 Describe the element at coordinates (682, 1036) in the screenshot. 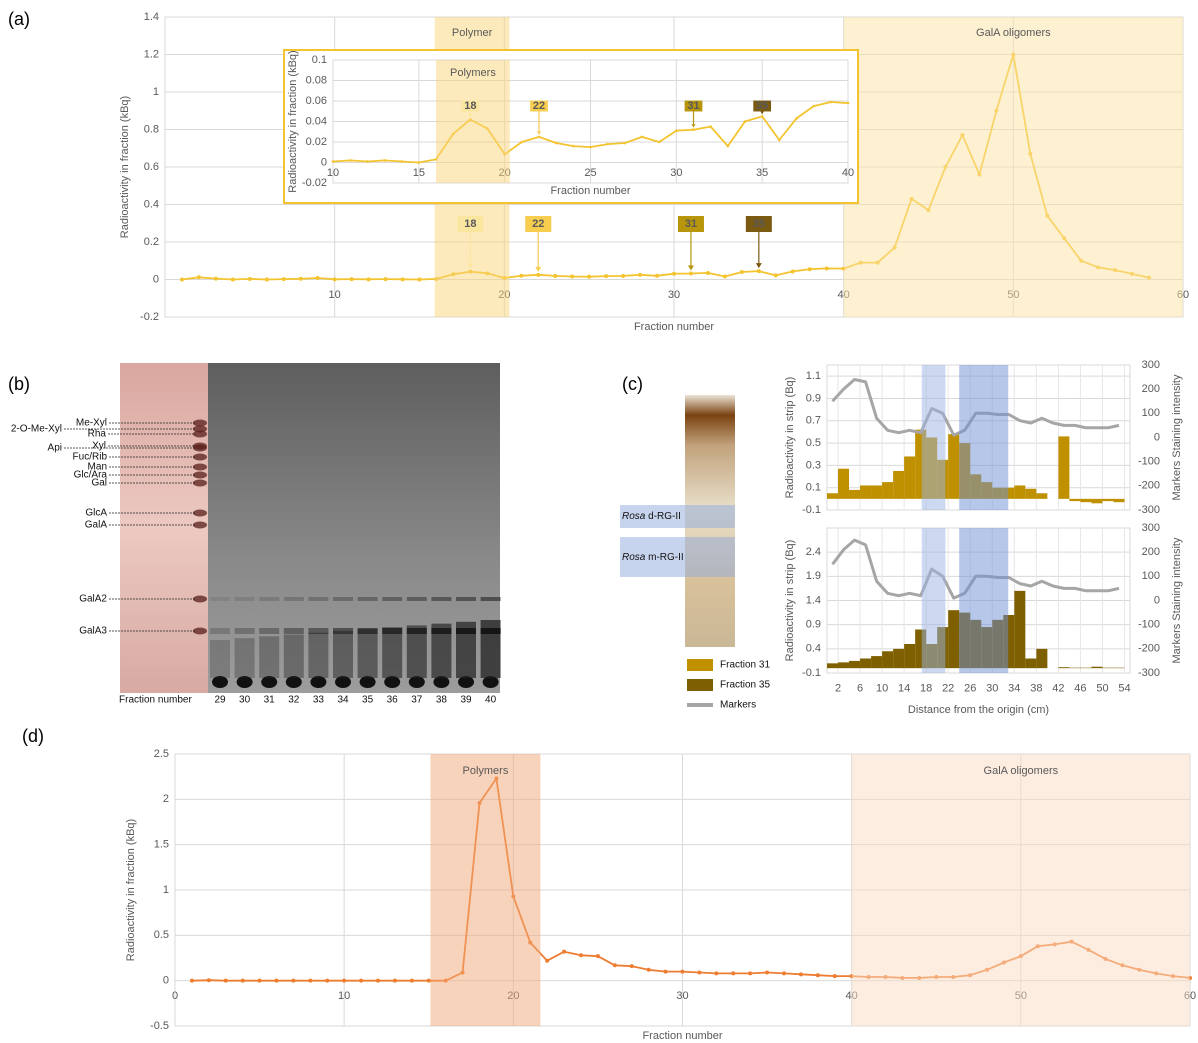

I see `x-axis-label: Fraction number` at that location.